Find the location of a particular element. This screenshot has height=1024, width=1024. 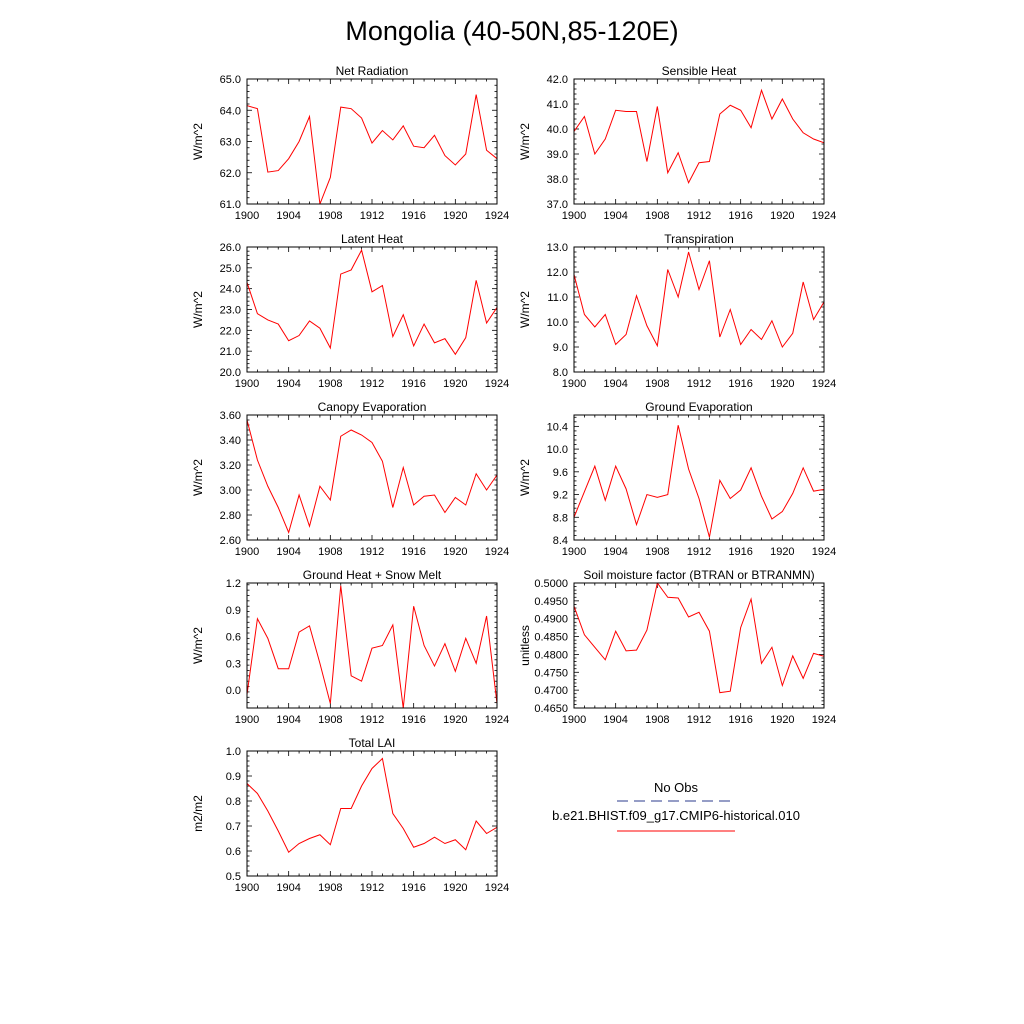

y-tick-label: 1.0 is located at coordinates (233, 752).